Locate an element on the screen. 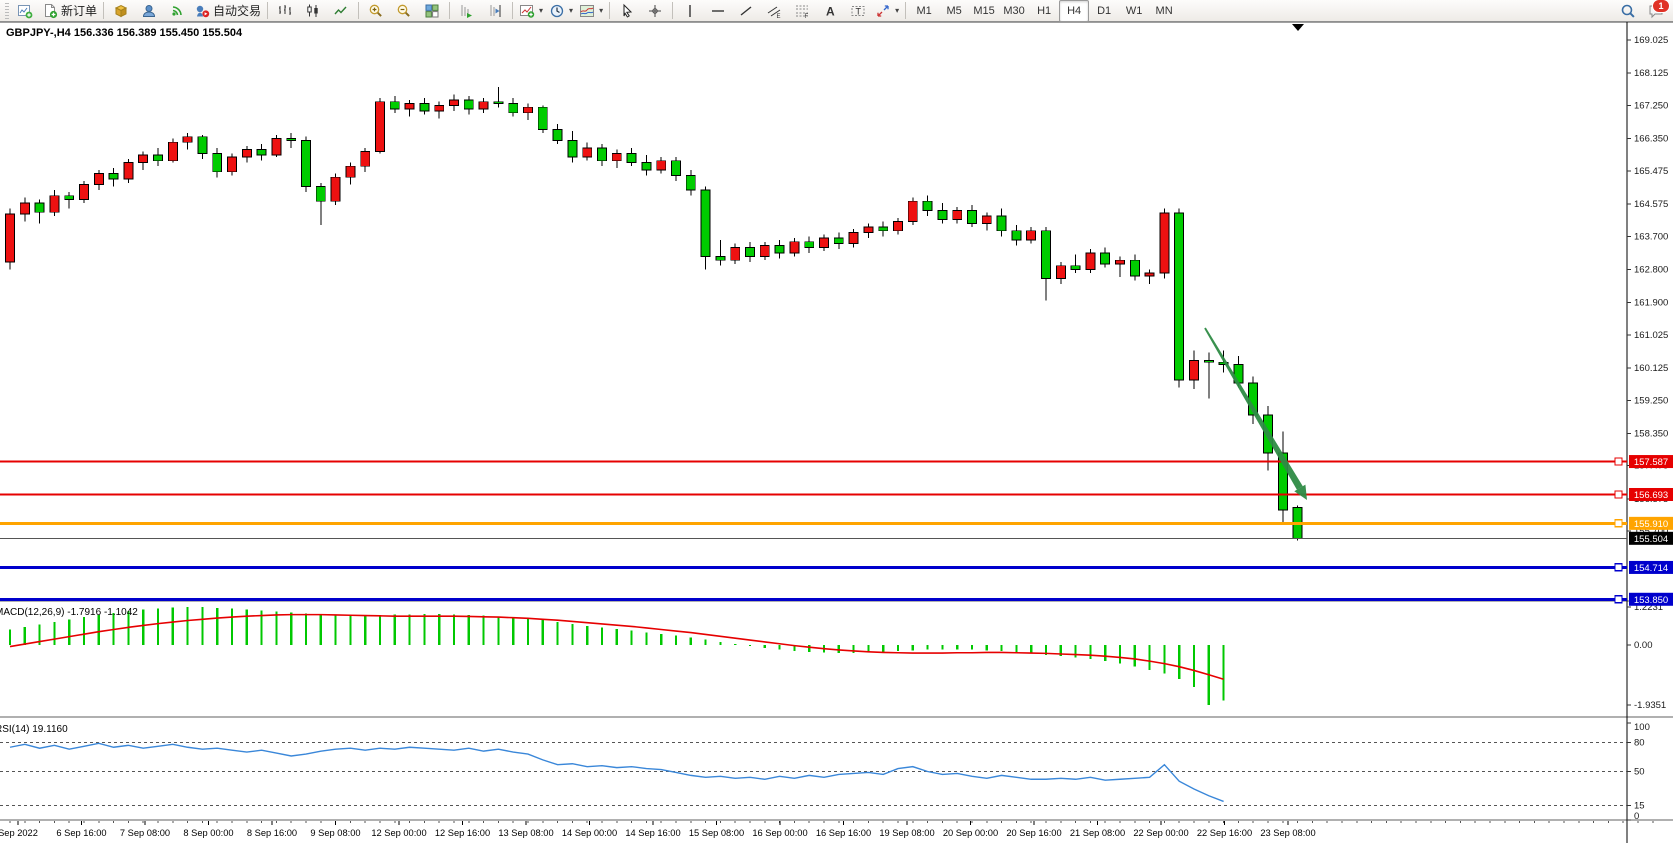 Image resolution: width=1673 pixels, height=843 pixels. time-axis-label: 13 Sep 08:00 is located at coordinates (525, 833).